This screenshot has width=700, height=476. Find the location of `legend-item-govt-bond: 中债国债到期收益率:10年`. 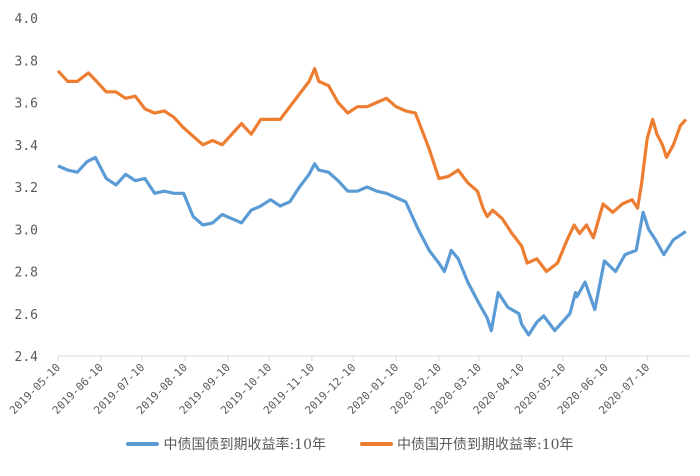

legend-item-govt-bond: 中债国债到期收益率:10年 is located at coordinates (226, 444).